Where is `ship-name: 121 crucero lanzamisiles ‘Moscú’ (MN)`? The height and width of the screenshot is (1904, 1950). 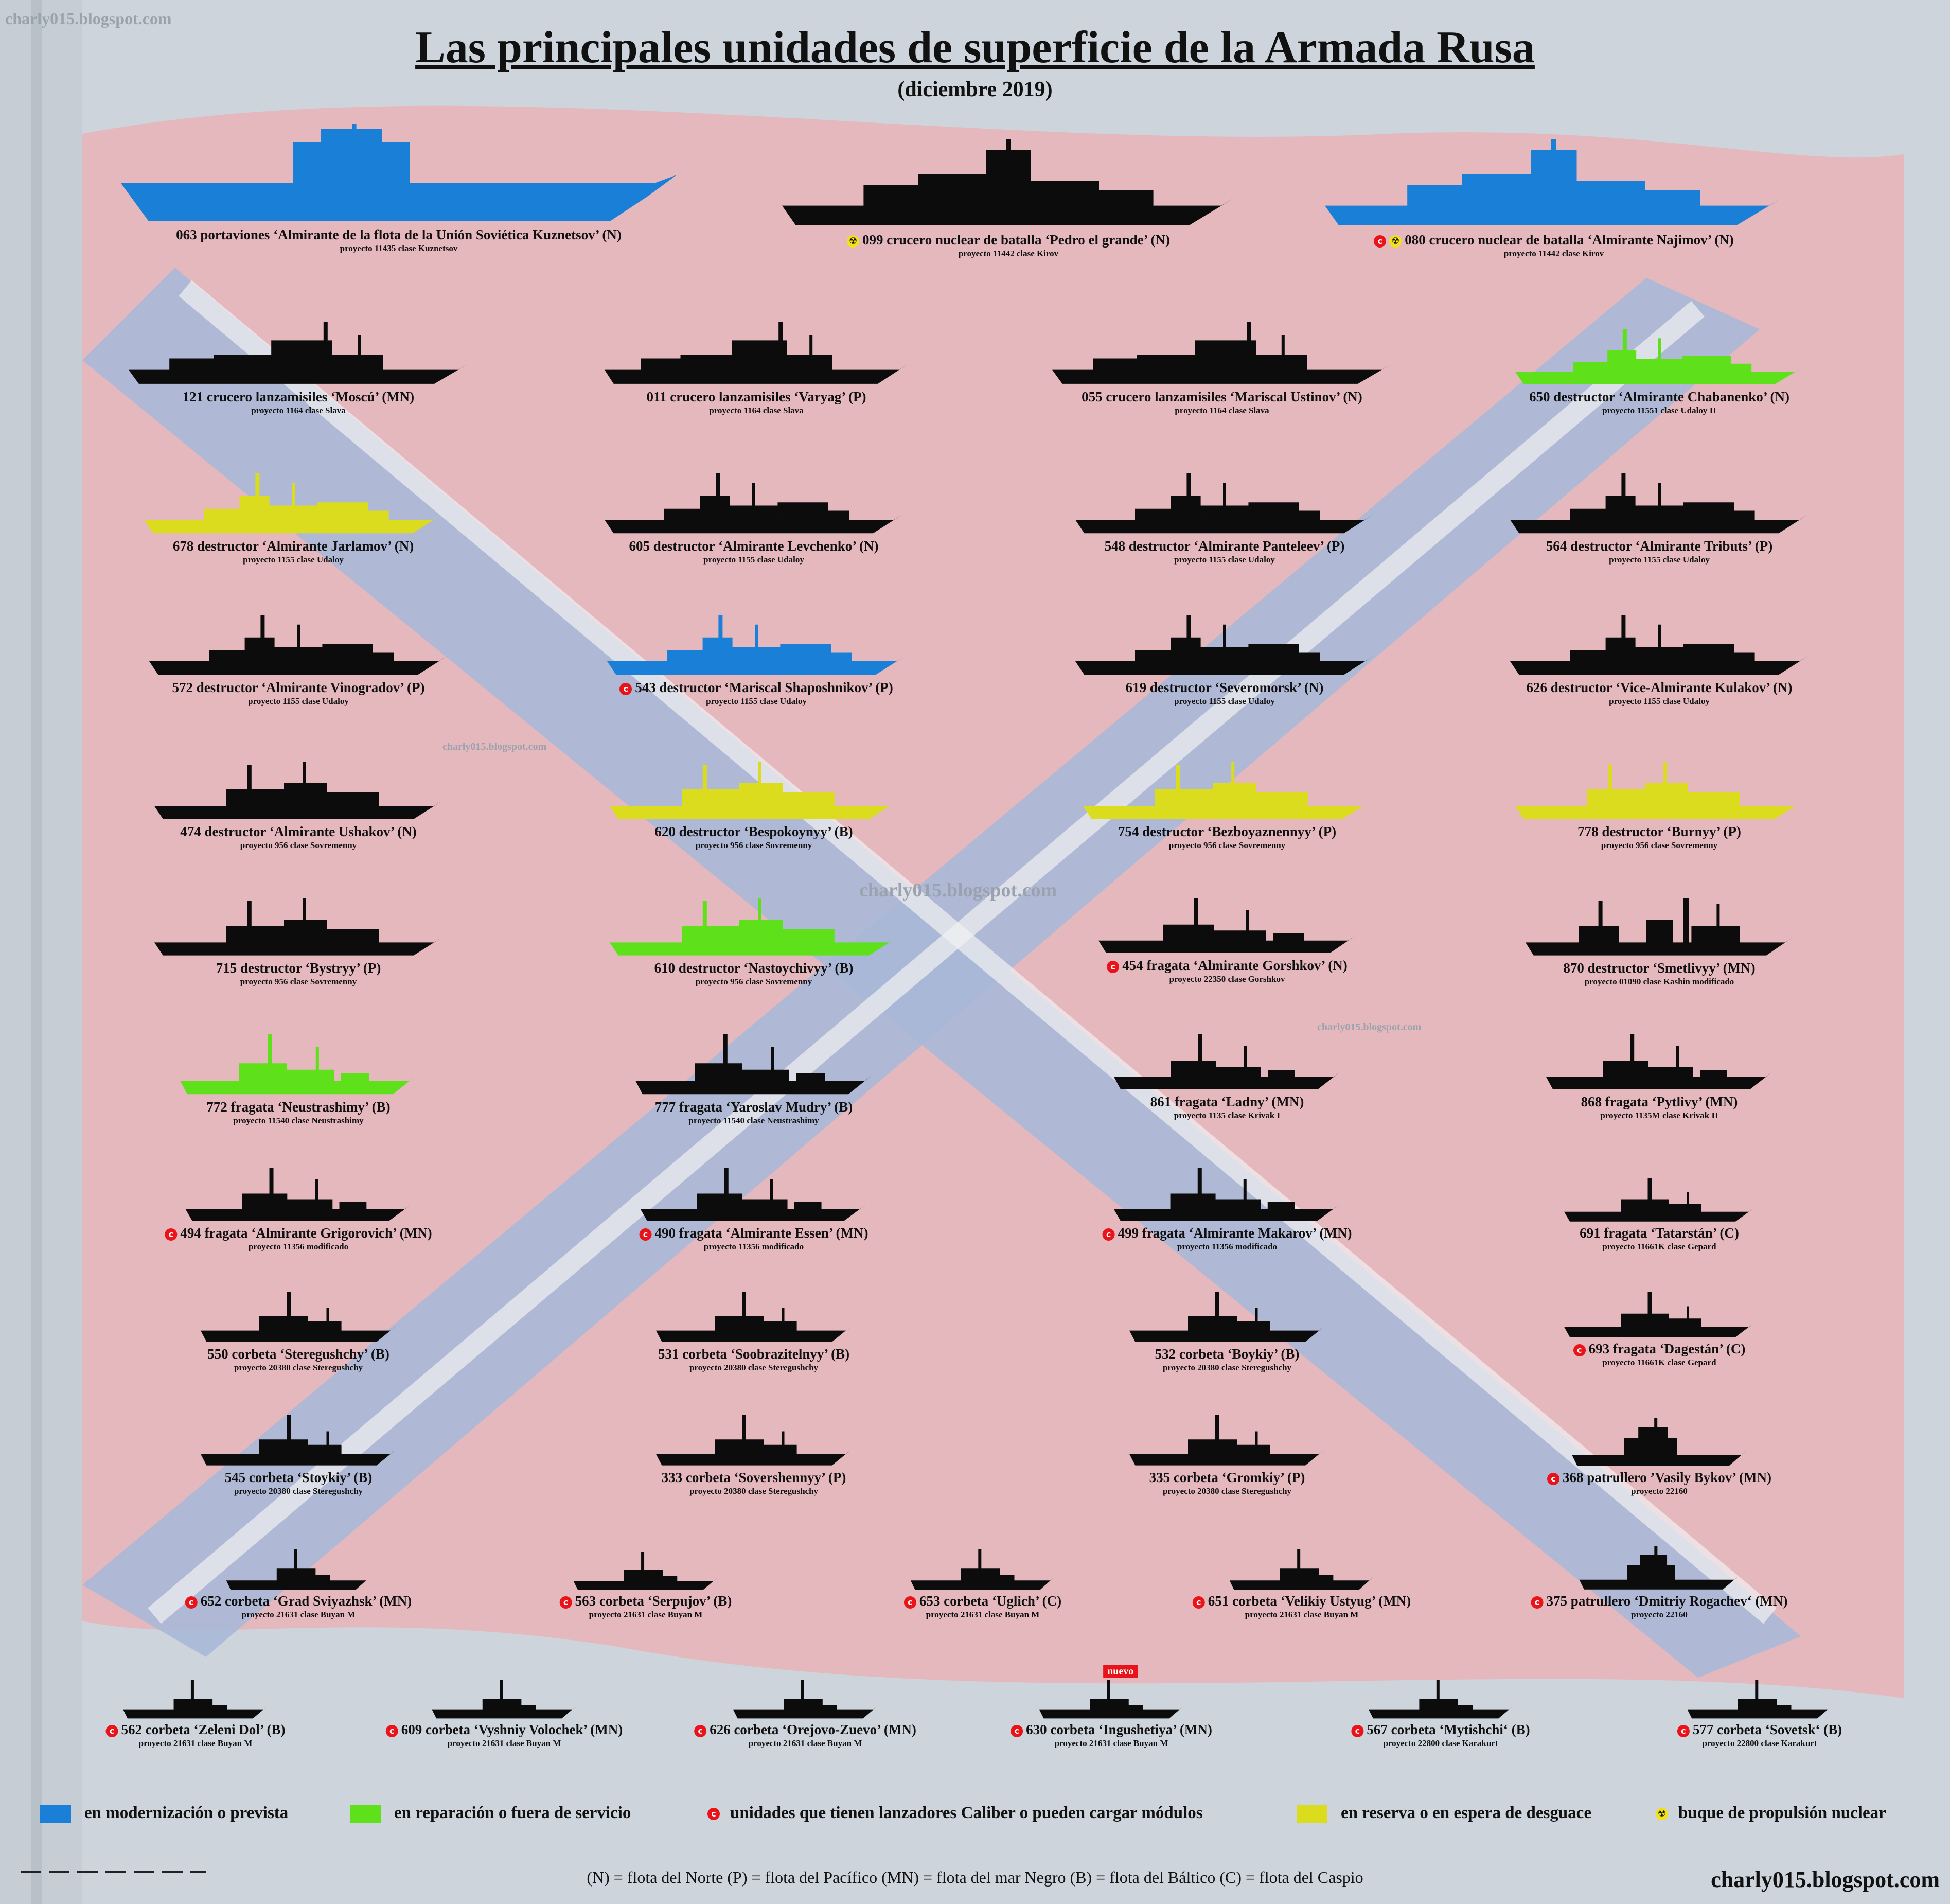 ship-name: 121 crucero lanzamisiles ‘Moscú’ (MN) is located at coordinates (299, 396).